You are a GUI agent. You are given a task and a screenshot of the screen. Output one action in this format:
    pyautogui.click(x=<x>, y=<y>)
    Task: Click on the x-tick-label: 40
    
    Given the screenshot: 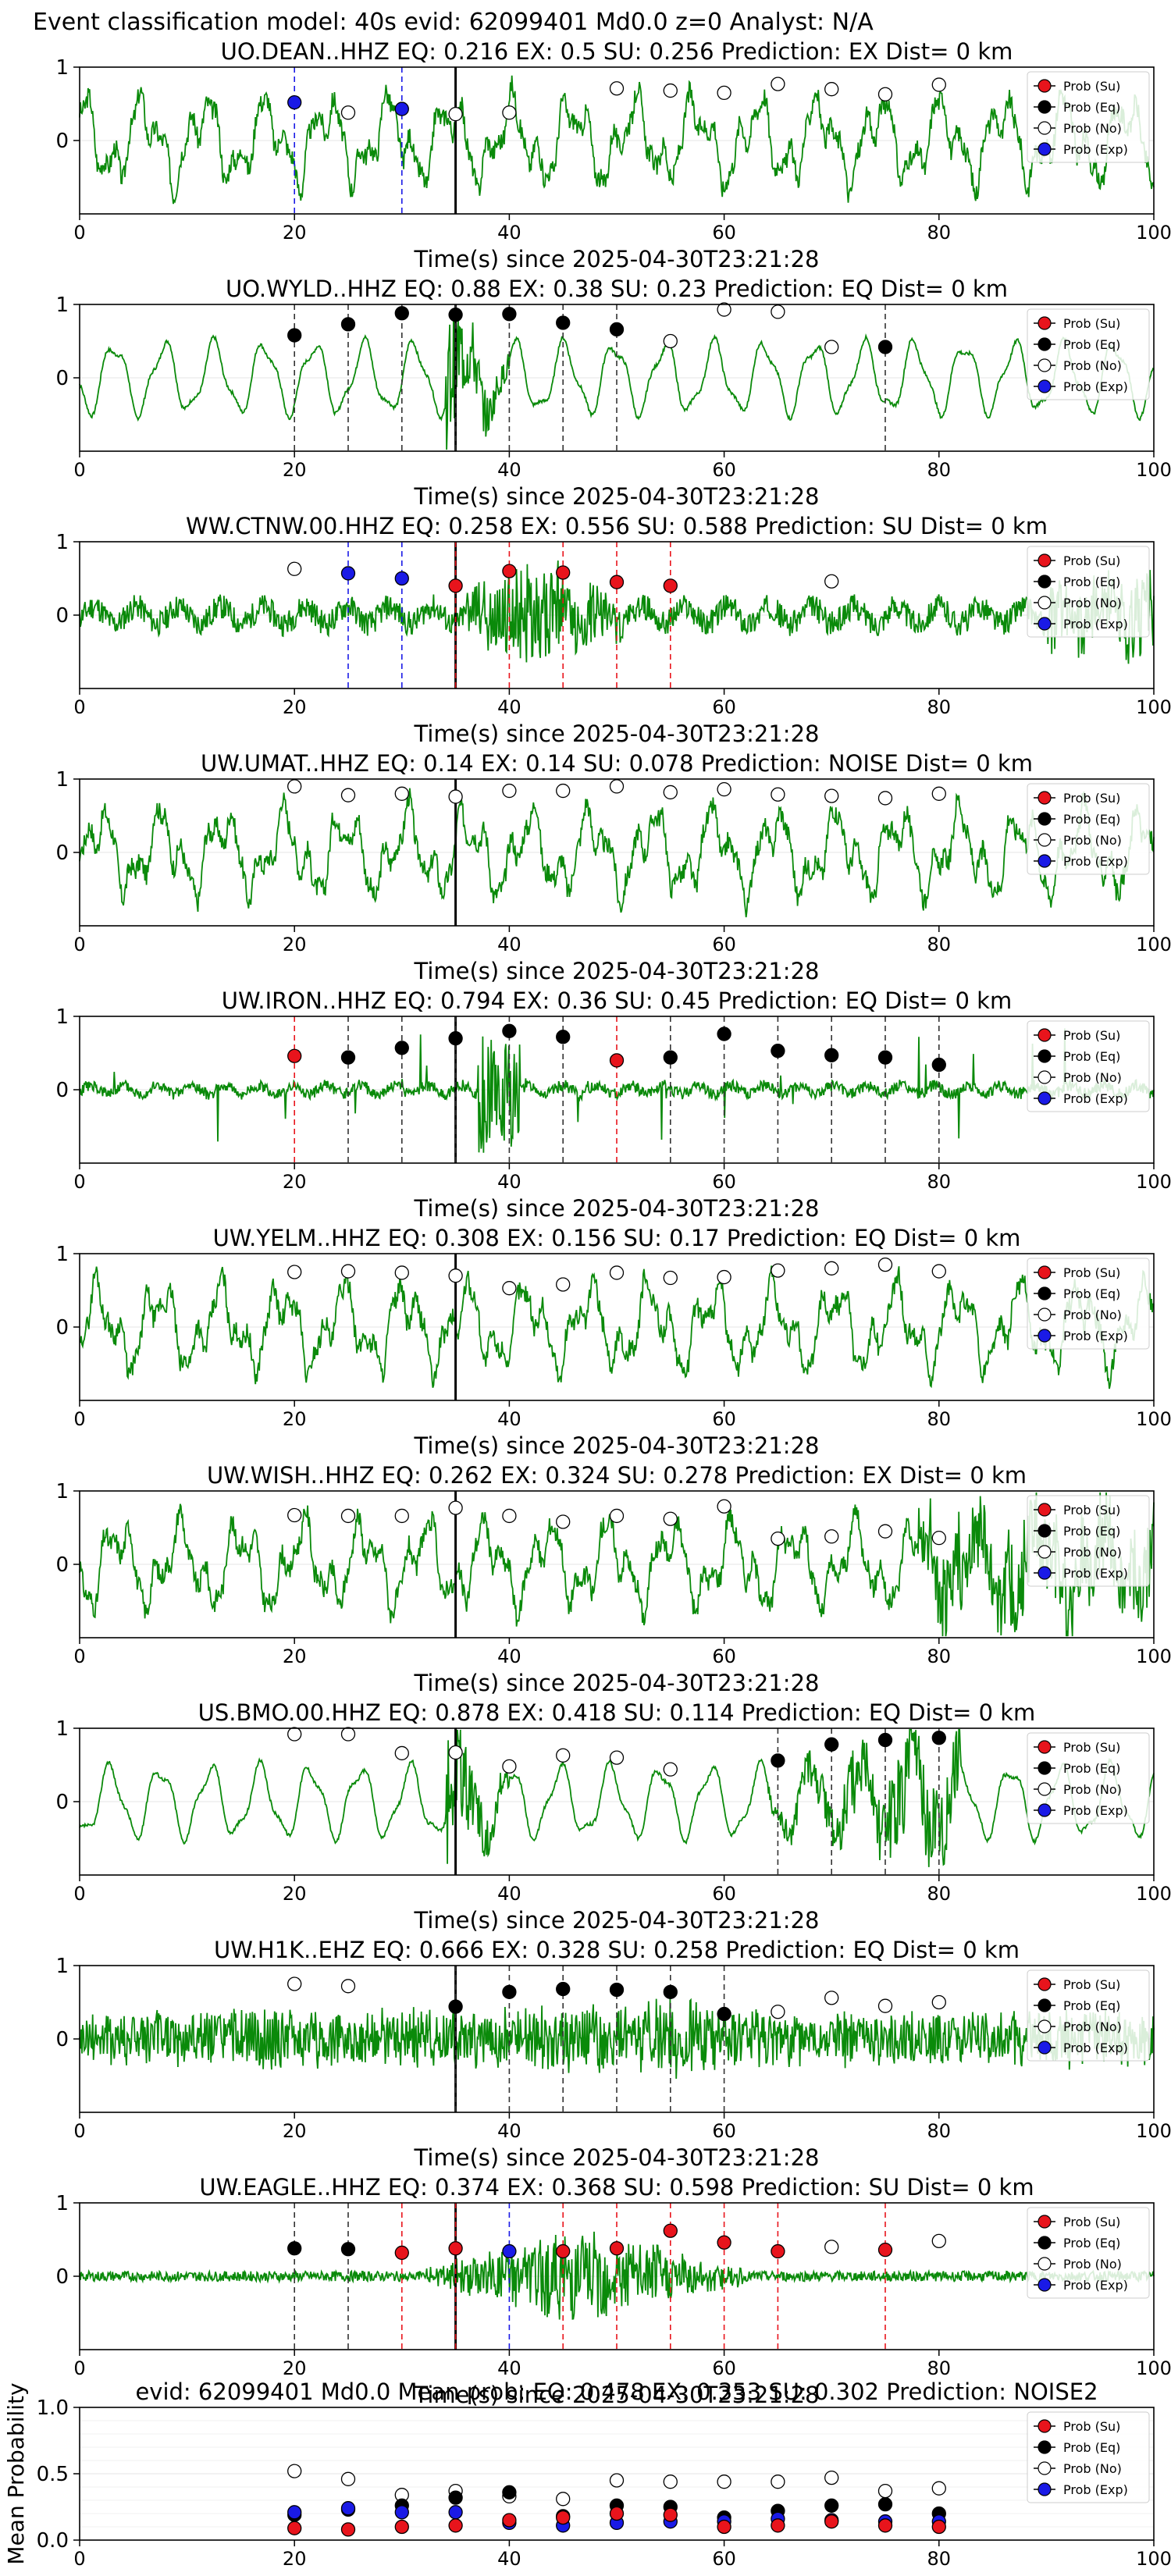 What is the action you would take?
    pyautogui.click(x=509, y=1419)
    